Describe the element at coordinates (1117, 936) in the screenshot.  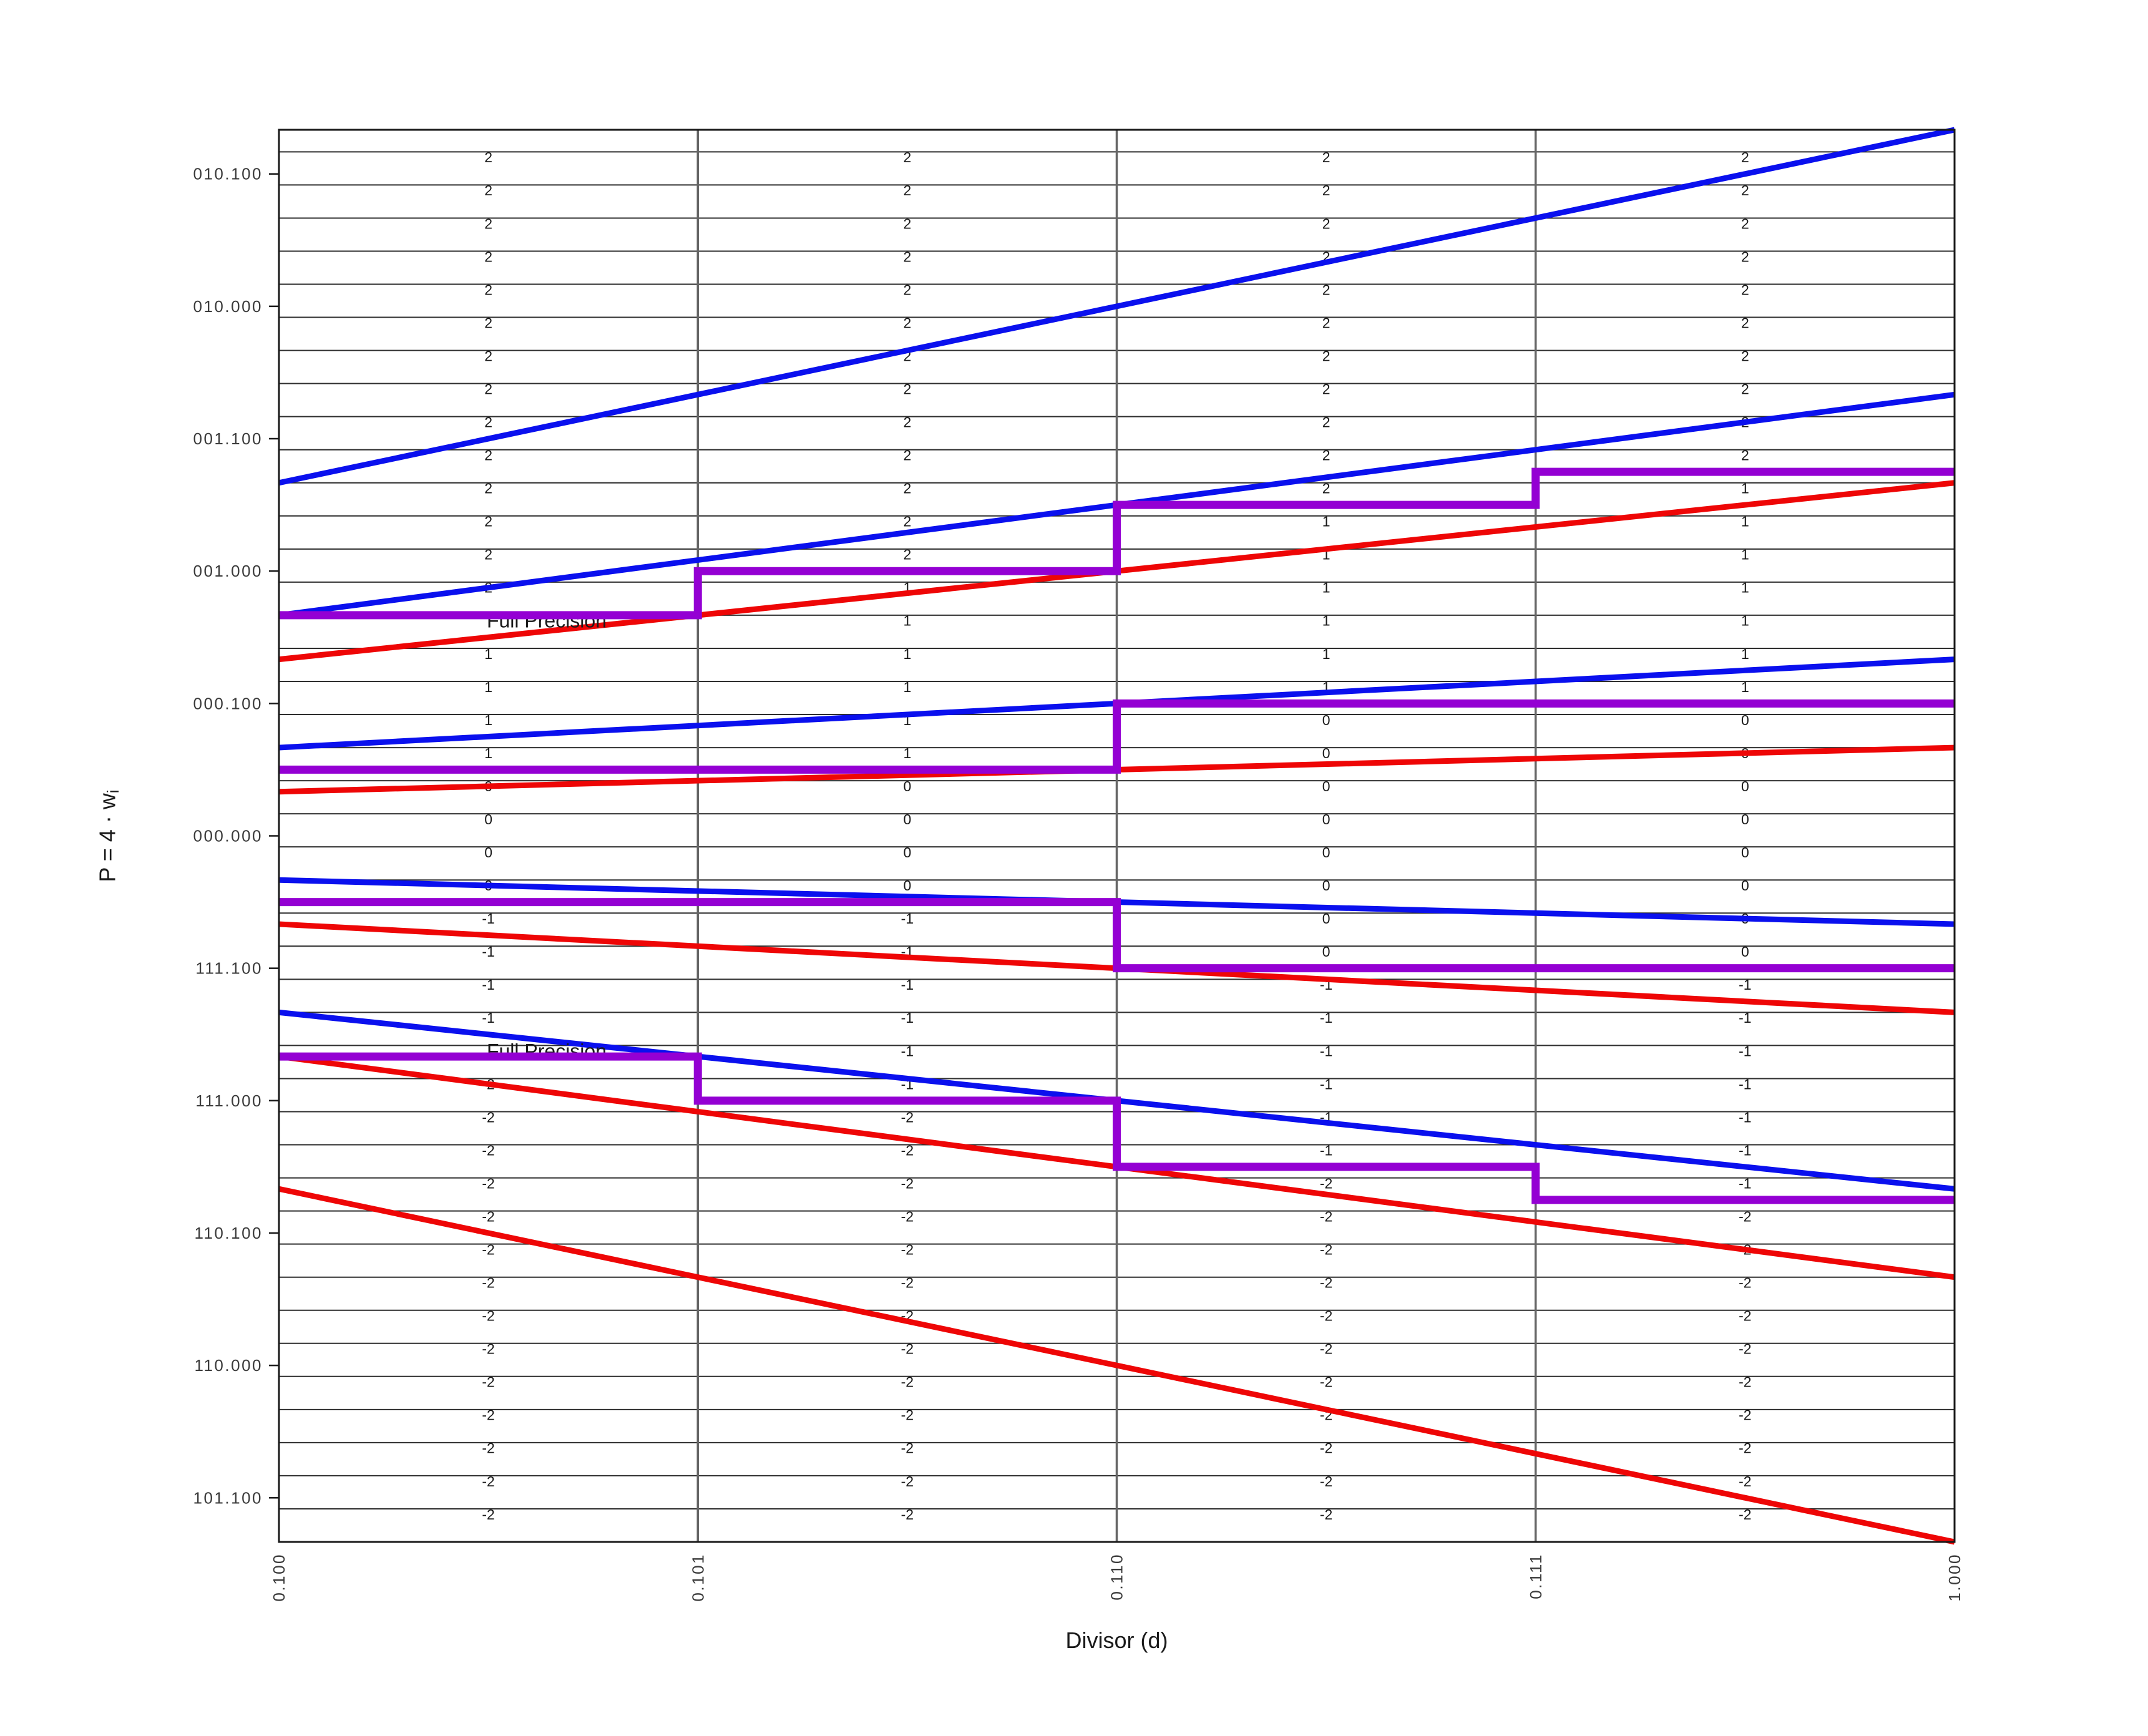
I see `boundary-q0-qm1` at that location.